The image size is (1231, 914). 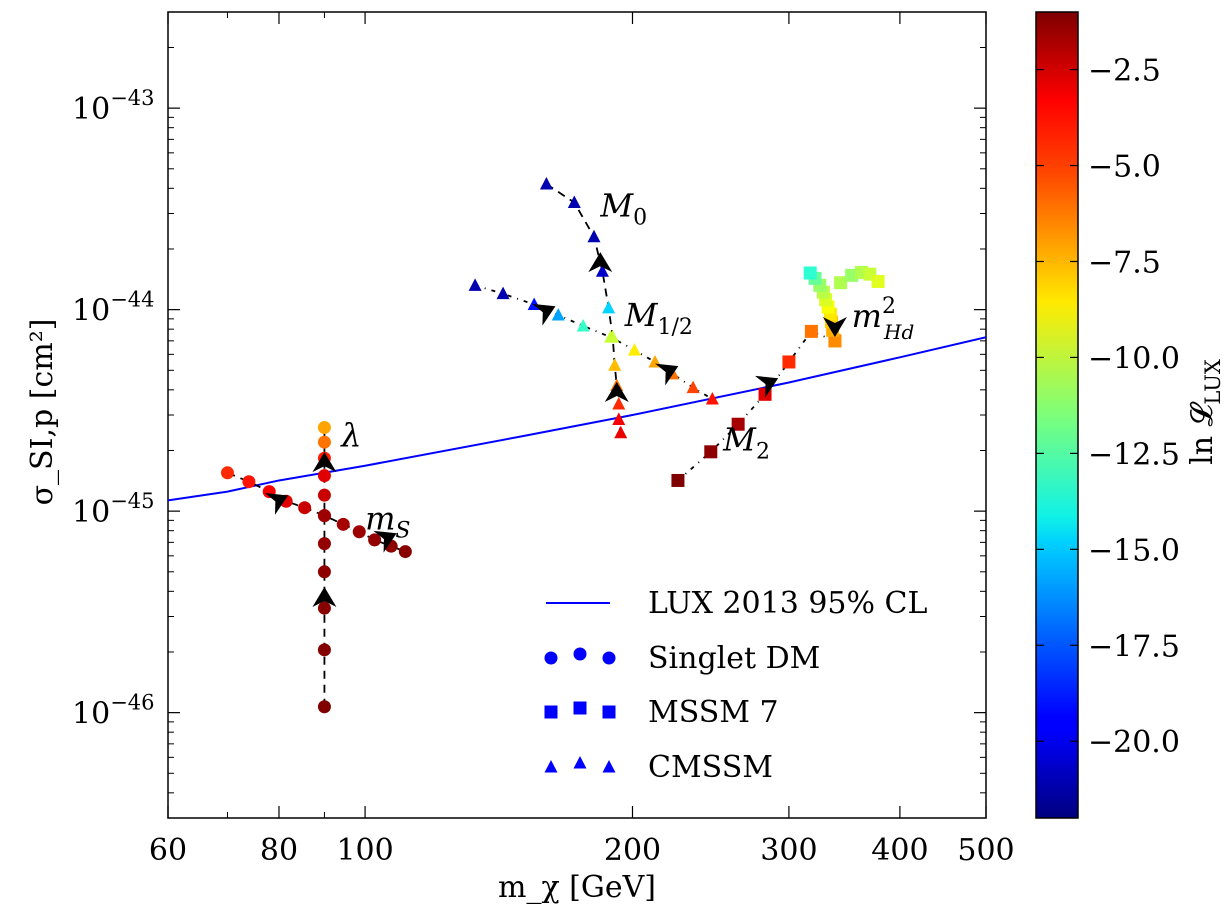 What do you see at coordinates (113, 409) in the screenshot?
I see `y-tick-labels: 10−46 10−45 10−44 10−43` at bounding box center [113, 409].